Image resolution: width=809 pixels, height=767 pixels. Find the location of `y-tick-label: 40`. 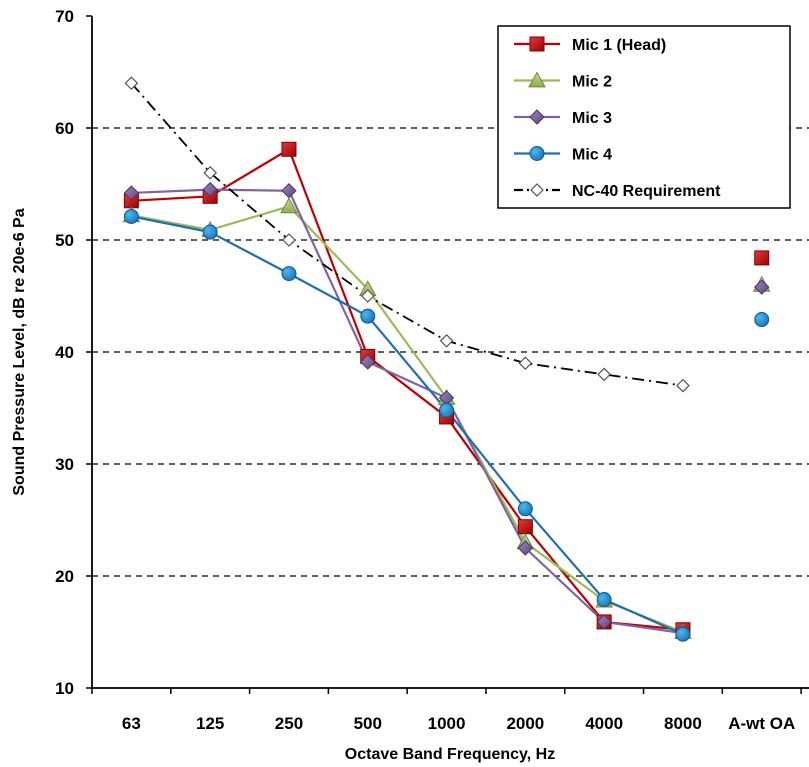

y-tick-label: 40 is located at coordinates (64, 352).